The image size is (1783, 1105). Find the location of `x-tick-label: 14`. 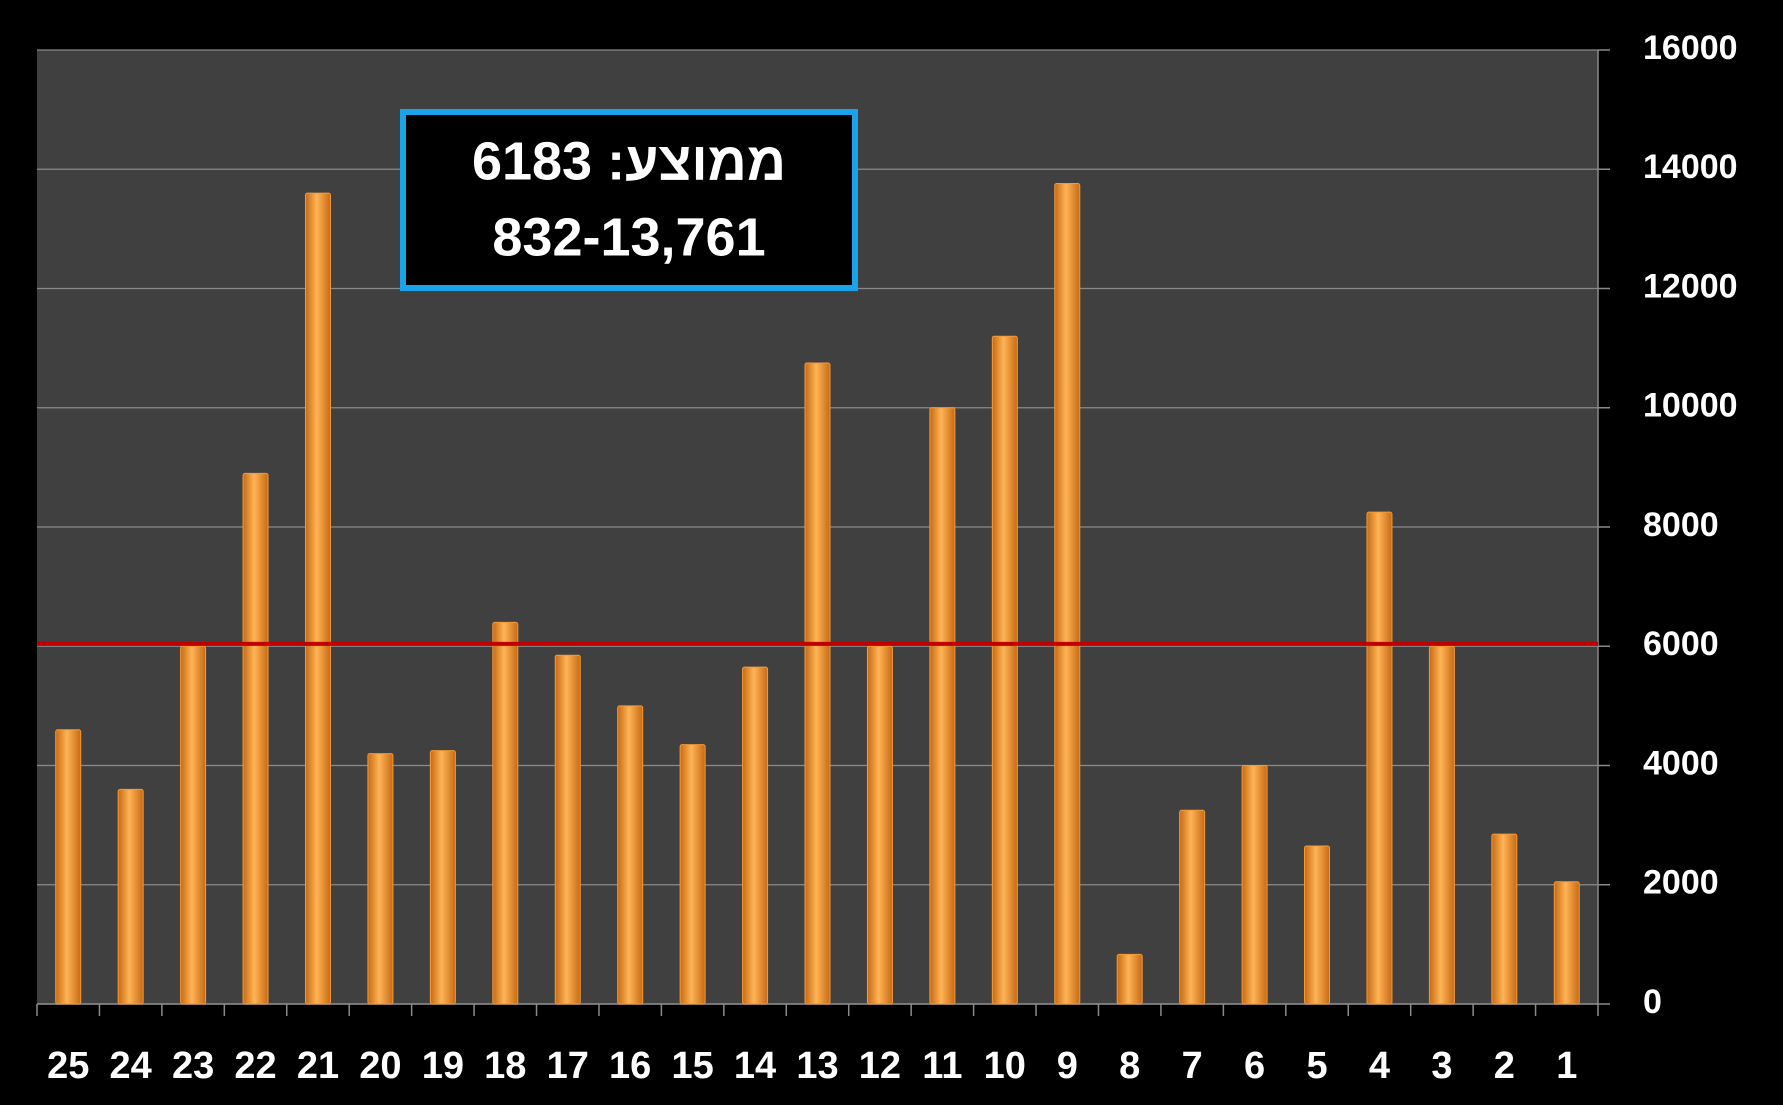

x-tick-label: 14 is located at coordinates (755, 1066).